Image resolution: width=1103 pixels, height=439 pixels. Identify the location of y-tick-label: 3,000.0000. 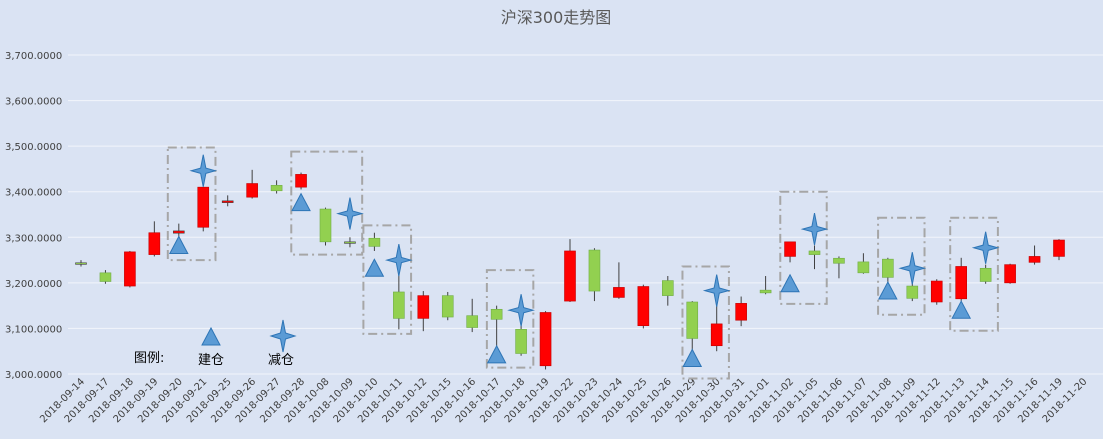
(33, 375).